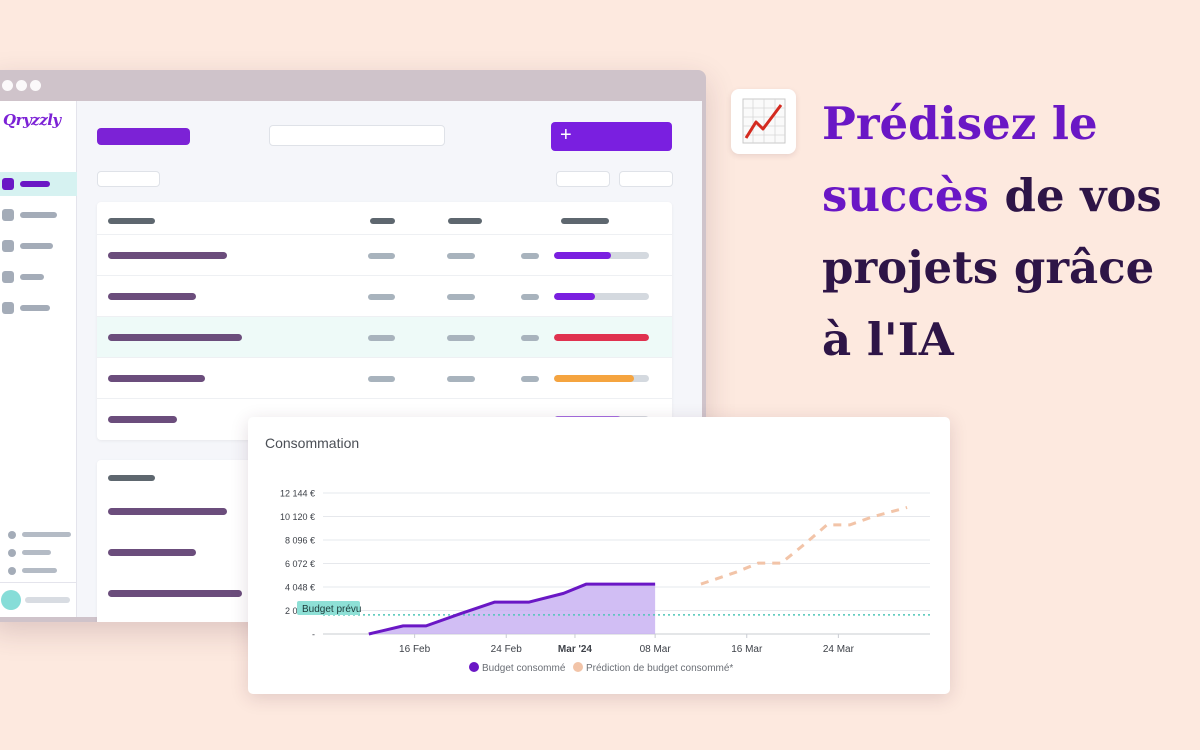 The width and height of the screenshot is (1200, 750). Describe the element at coordinates (11, 600) in the screenshot. I see `avatar` at that location.